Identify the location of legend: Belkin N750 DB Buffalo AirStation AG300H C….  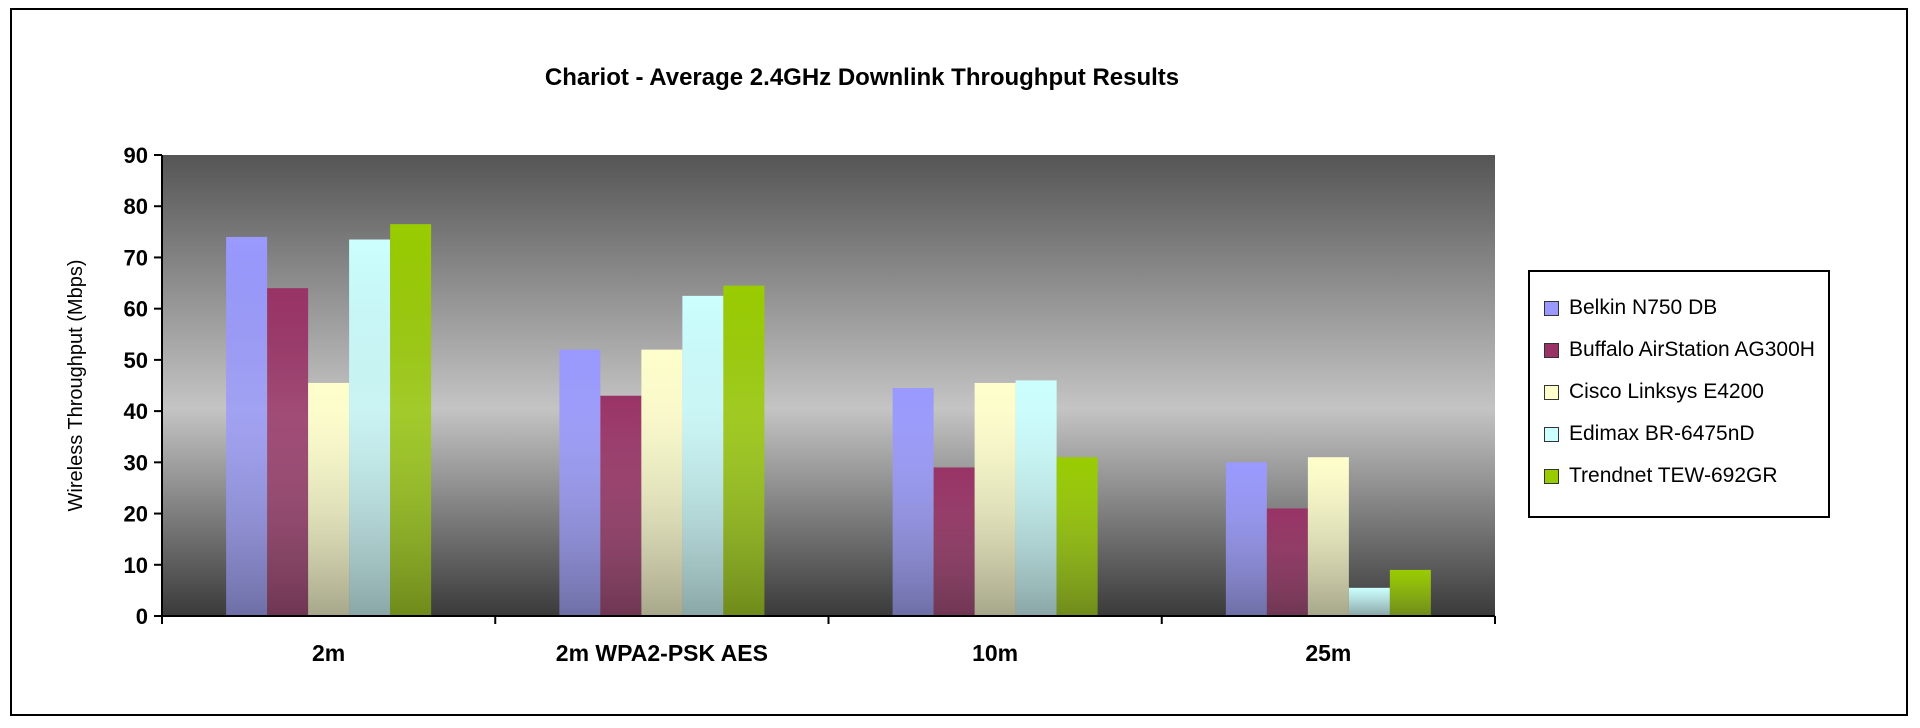
(1679, 394).